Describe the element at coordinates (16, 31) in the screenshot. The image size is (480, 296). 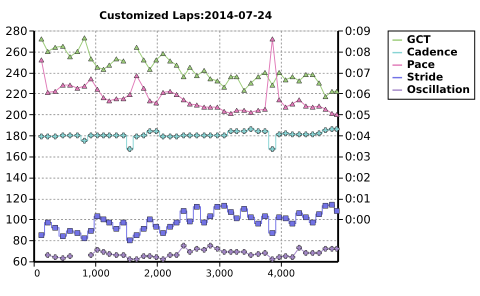
I see `y-tick-label: 280` at that location.